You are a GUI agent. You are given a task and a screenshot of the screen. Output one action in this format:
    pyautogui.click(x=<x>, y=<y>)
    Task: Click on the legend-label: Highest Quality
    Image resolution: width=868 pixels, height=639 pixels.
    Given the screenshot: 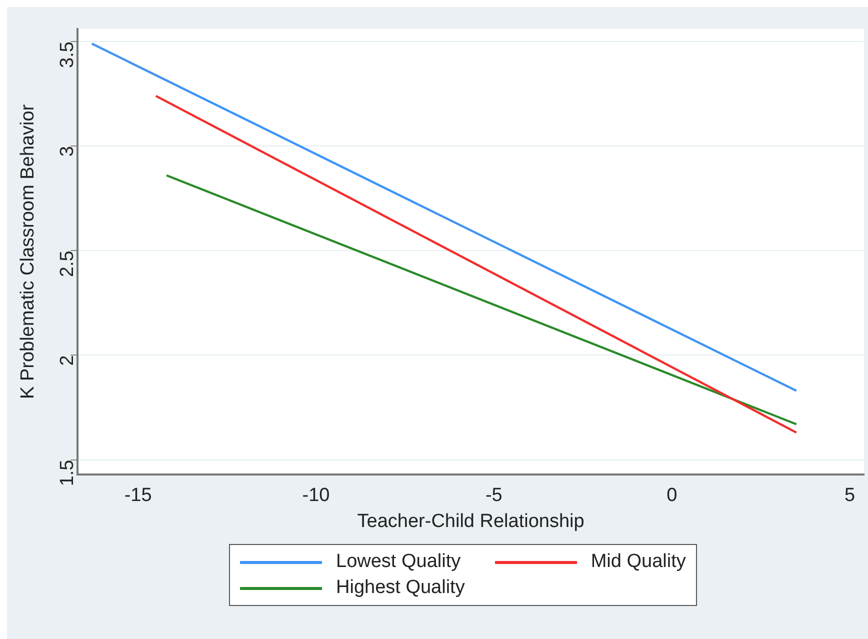 What is the action you would take?
    pyautogui.click(x=400, y=588)
    